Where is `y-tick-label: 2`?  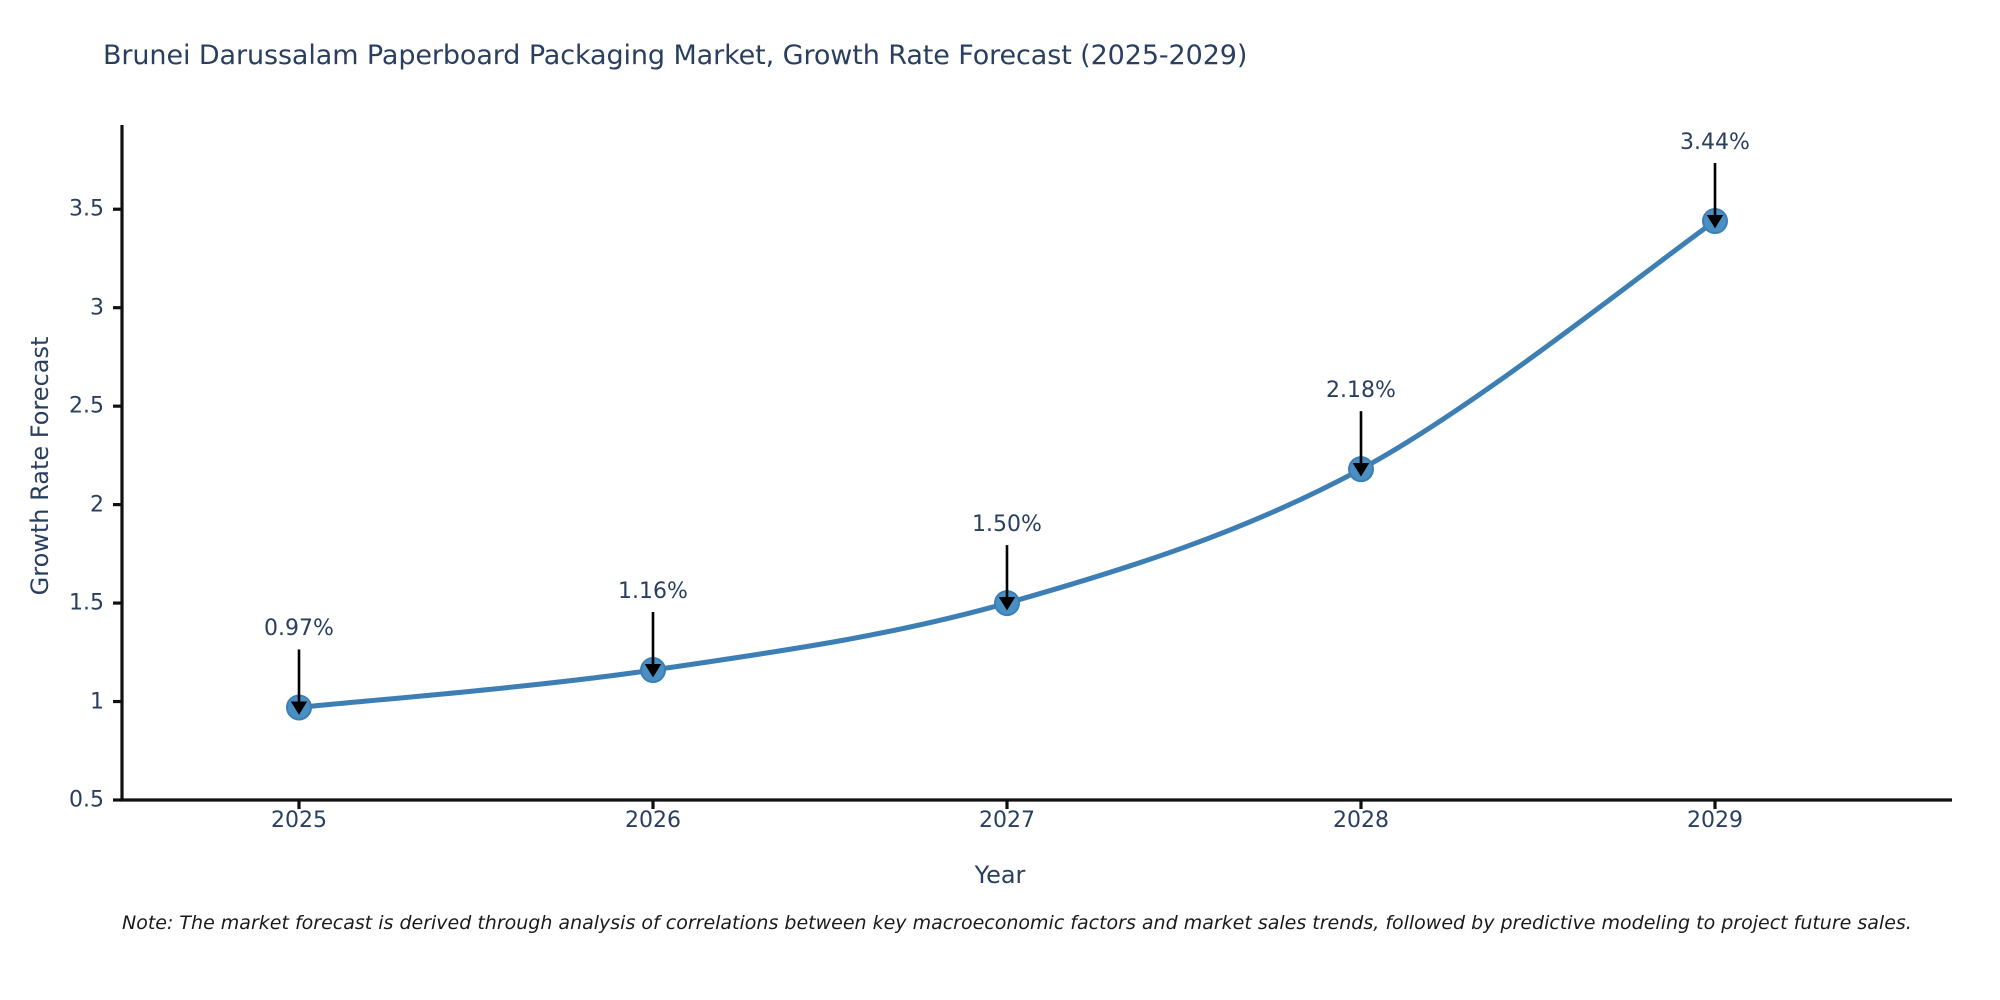 y-tick-label: 2 is located at coordinates (97, 505).